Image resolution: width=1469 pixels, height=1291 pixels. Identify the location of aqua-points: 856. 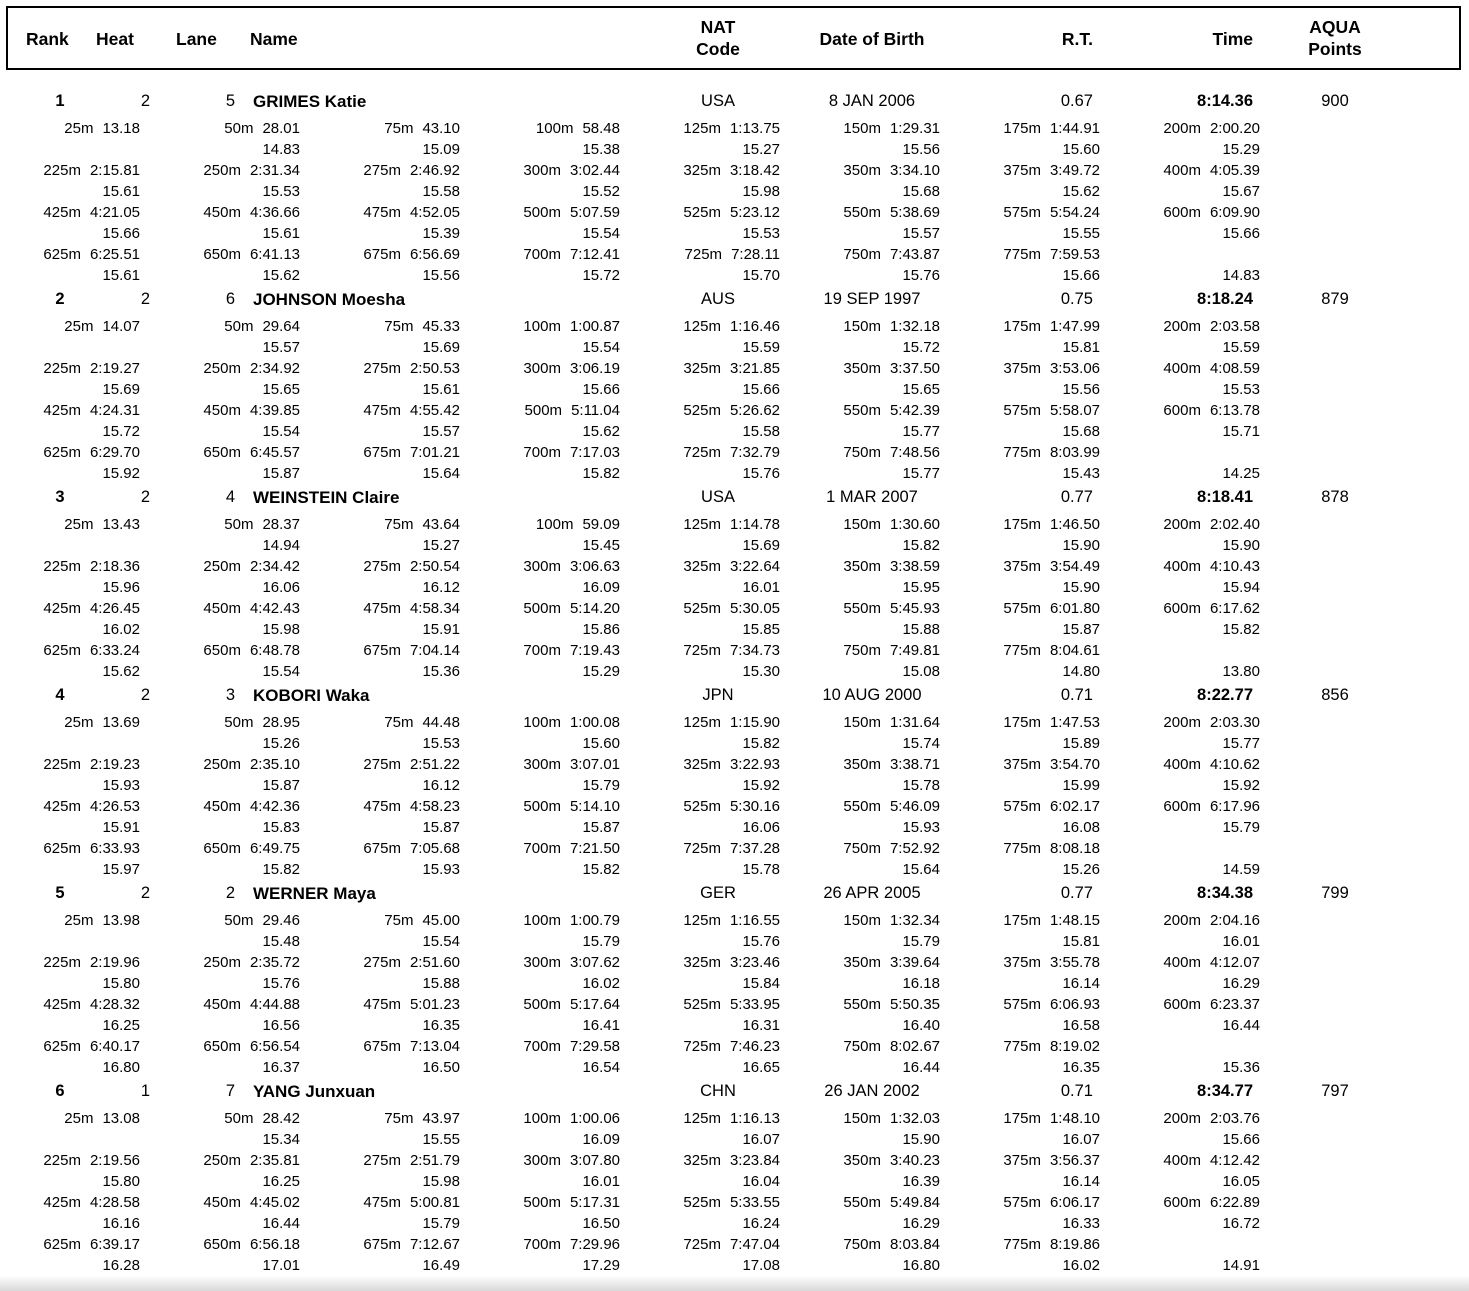
(1335, 695).